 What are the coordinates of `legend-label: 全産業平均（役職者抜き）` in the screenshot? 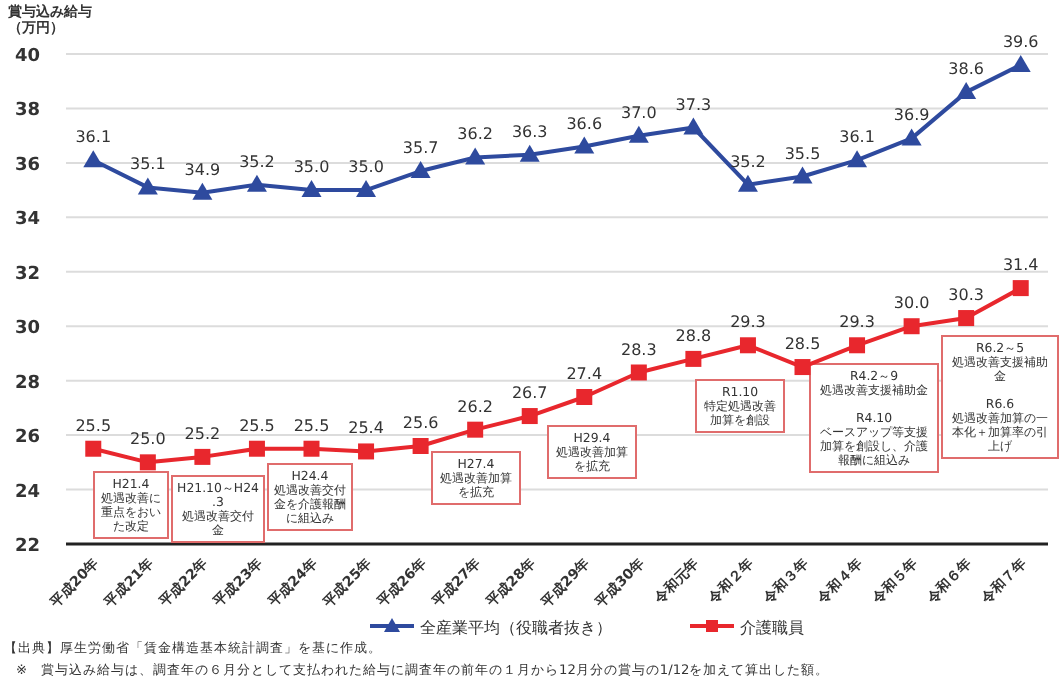 It's located at (516, 628).